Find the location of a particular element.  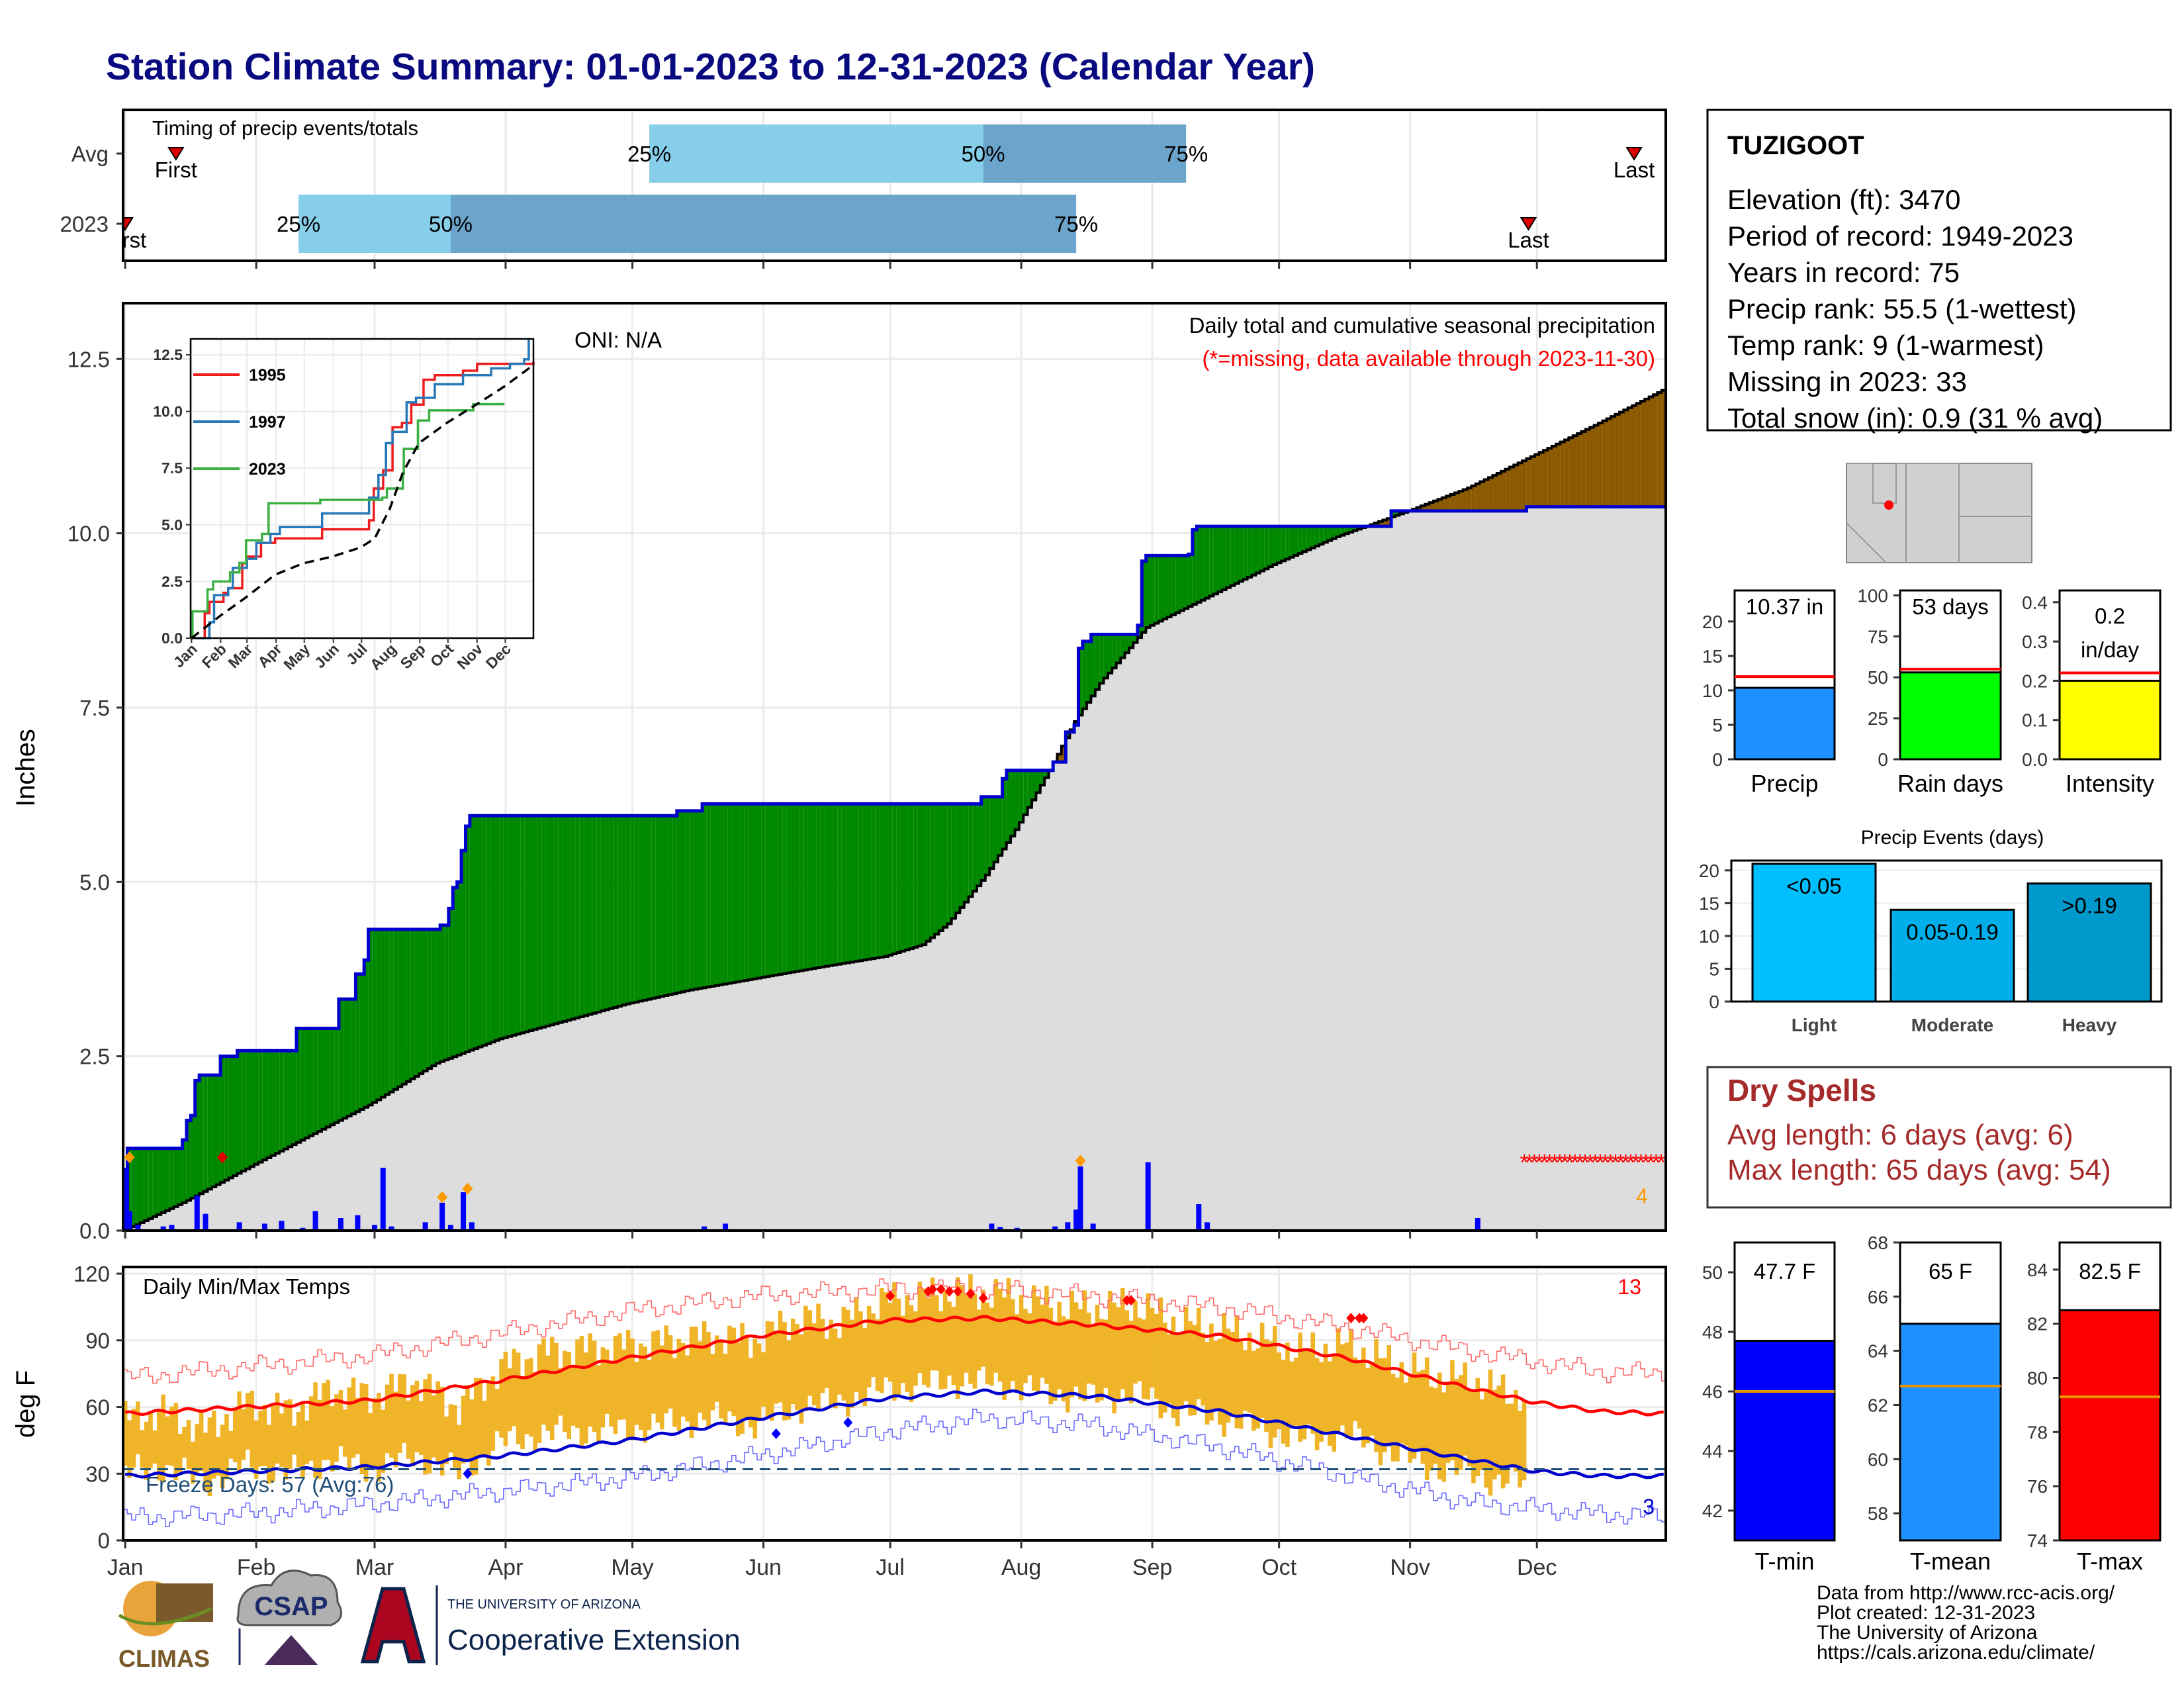

month-label-jun: Jun is located at coordinates (763, 1567).